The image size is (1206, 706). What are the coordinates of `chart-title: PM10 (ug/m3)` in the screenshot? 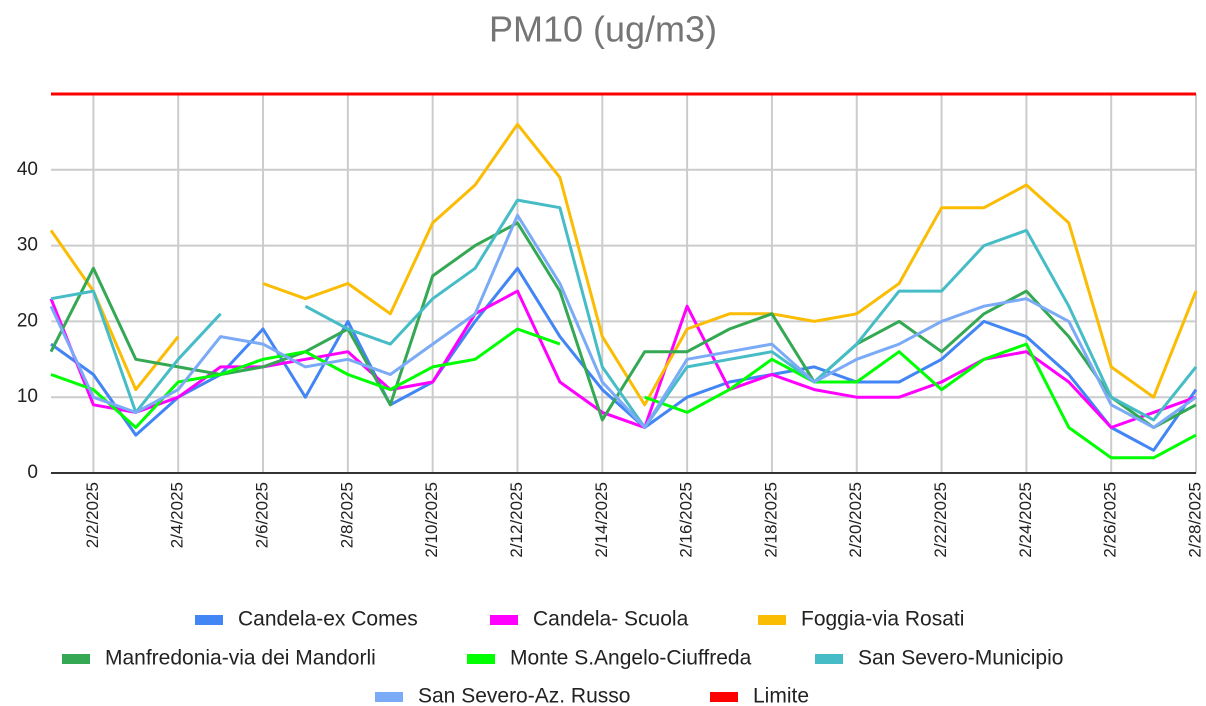 It's located at (603, 29).